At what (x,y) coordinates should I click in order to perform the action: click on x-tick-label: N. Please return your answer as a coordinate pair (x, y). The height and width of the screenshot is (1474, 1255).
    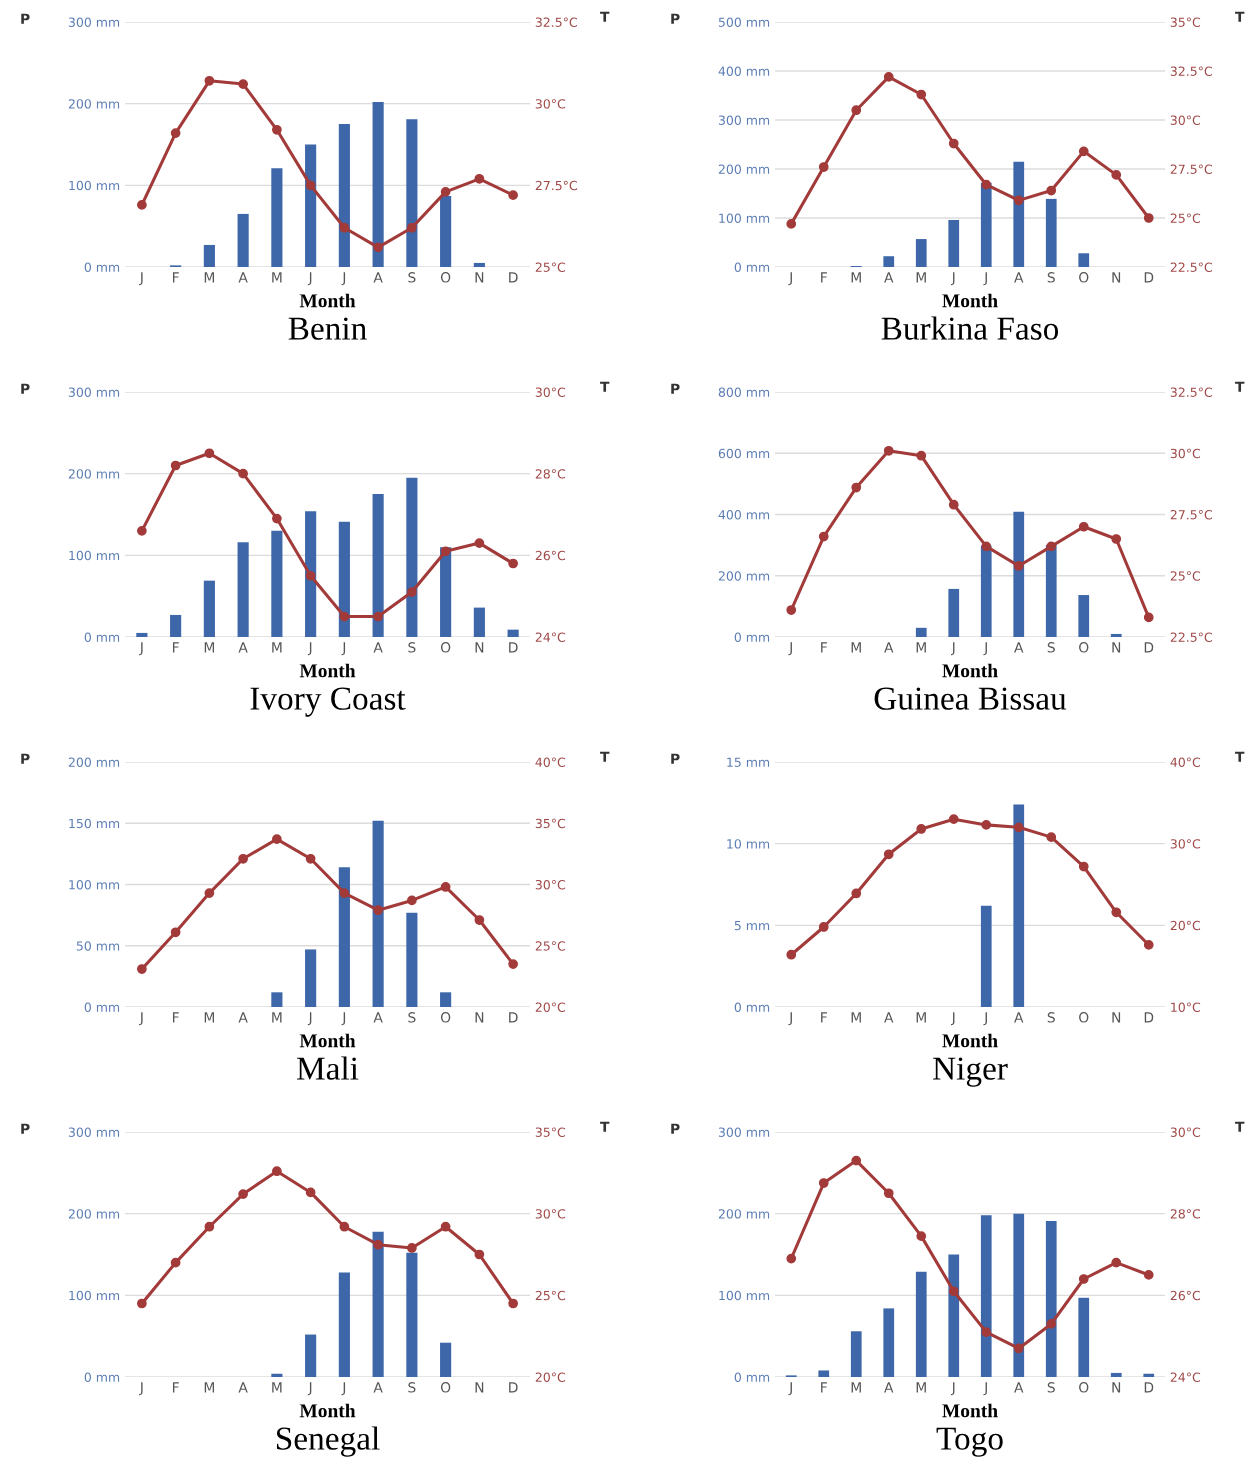
    Looking at the image, I should click on (479, 647).